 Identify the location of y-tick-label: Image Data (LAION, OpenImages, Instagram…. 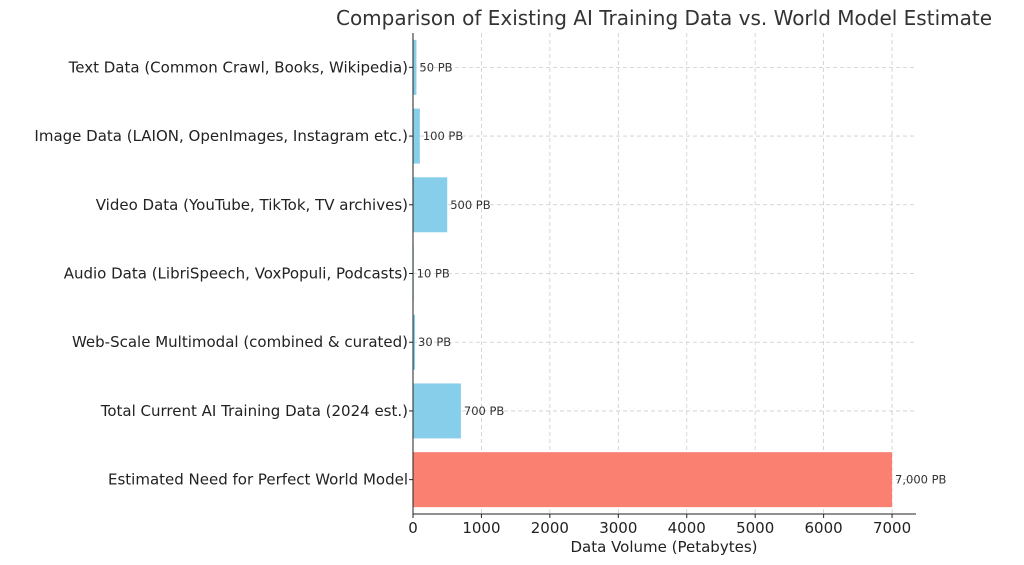
(221, 136).